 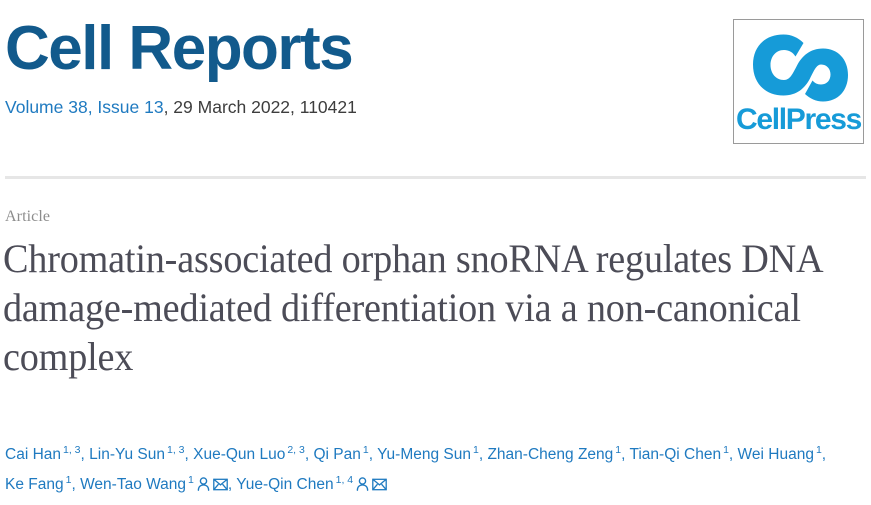 I want to click on author-affiliation-marker: 2, 3, so click(x=296, y=449).